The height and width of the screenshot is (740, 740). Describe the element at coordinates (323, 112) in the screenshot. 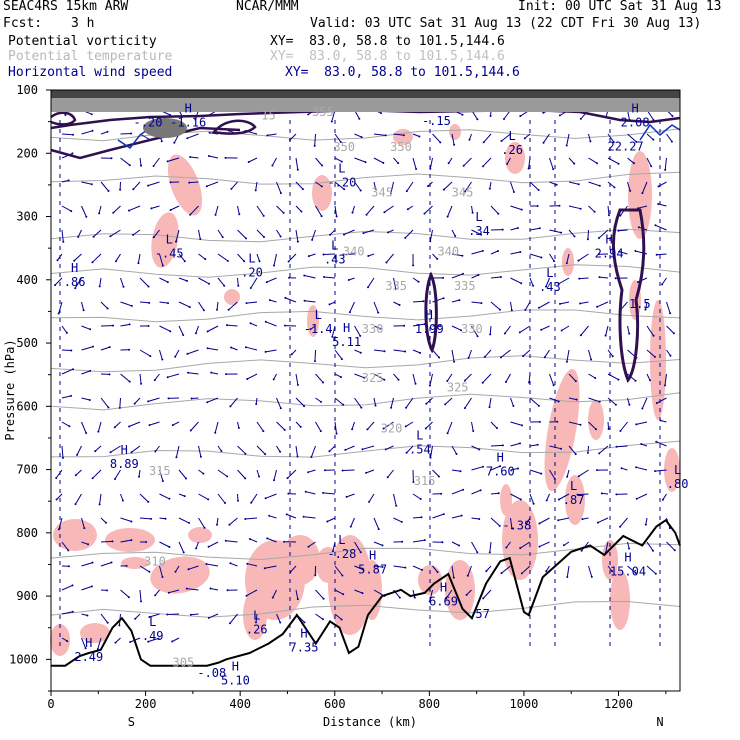

I see `theta-contour-label: 355` at that location.